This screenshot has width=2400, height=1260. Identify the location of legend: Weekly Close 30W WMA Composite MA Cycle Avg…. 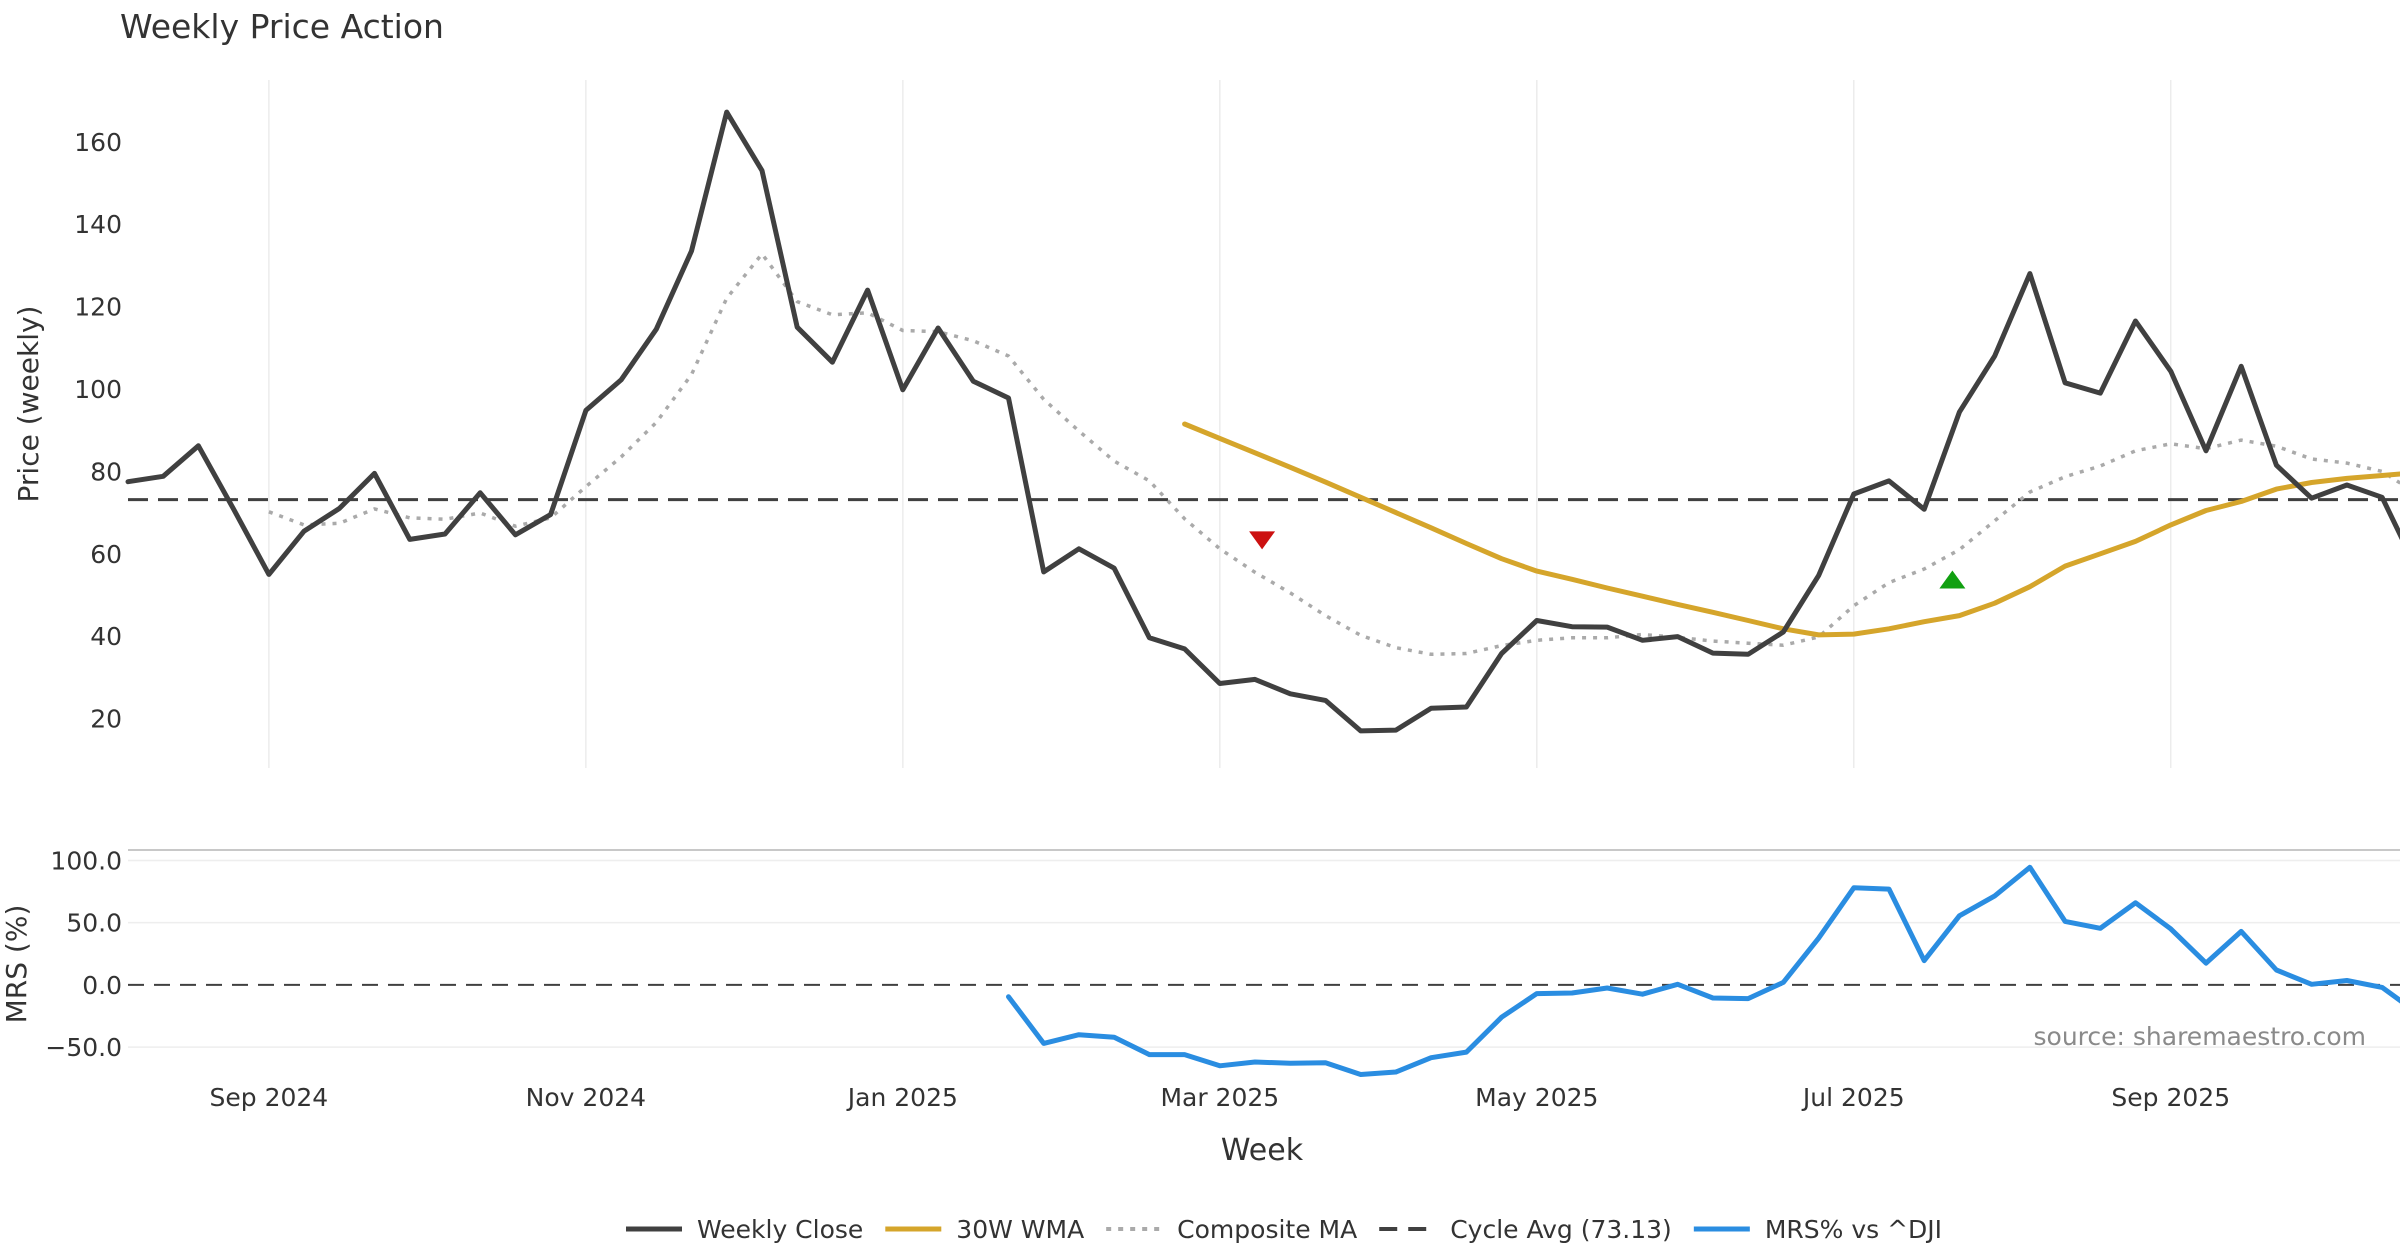
(1284, 1229).